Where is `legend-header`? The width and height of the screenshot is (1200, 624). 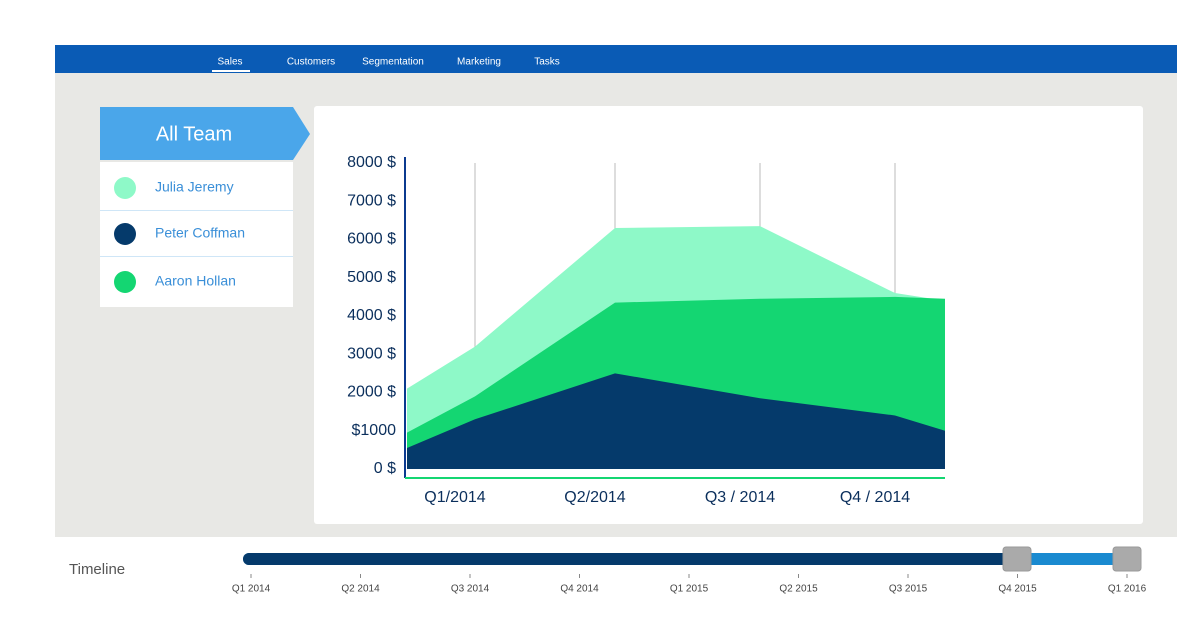
legend-header is located at coordinates (205, 133).